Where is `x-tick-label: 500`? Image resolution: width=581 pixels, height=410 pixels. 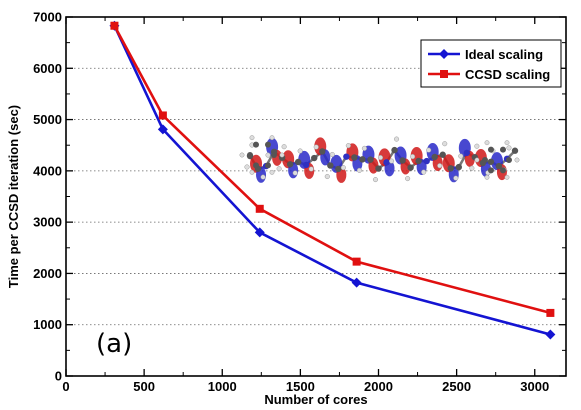
x-tick-label: 500 is located at coordinates (144, 386).